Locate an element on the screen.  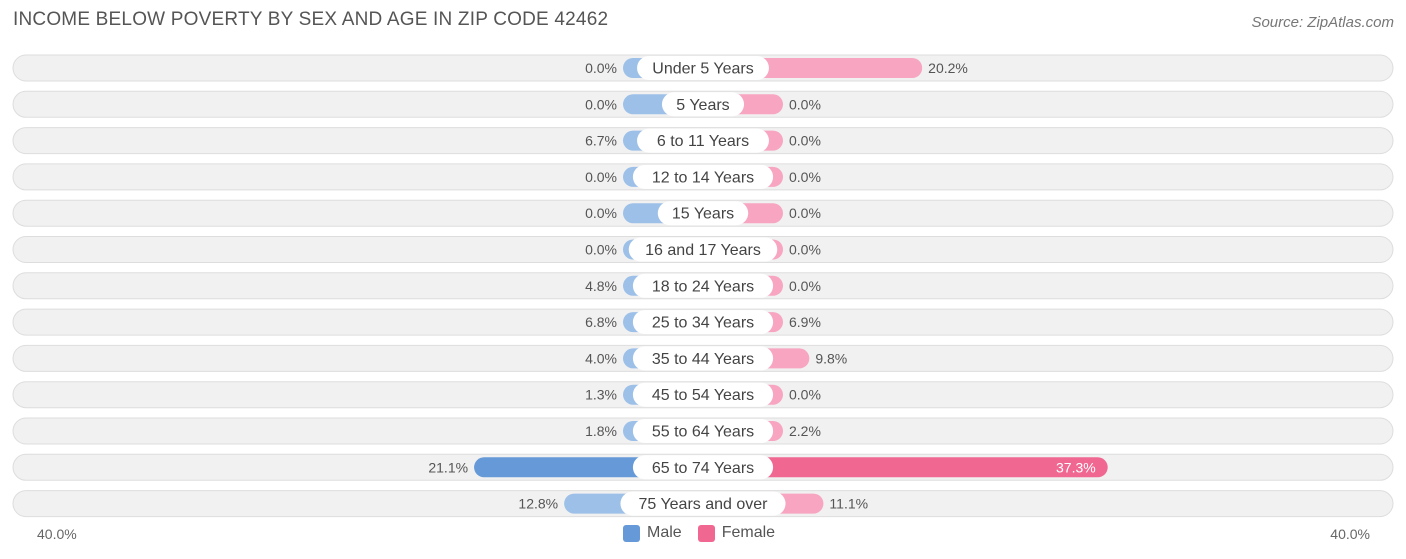
source-label: Source: ZipAtlas.com is located at coordinates (1322, 22).